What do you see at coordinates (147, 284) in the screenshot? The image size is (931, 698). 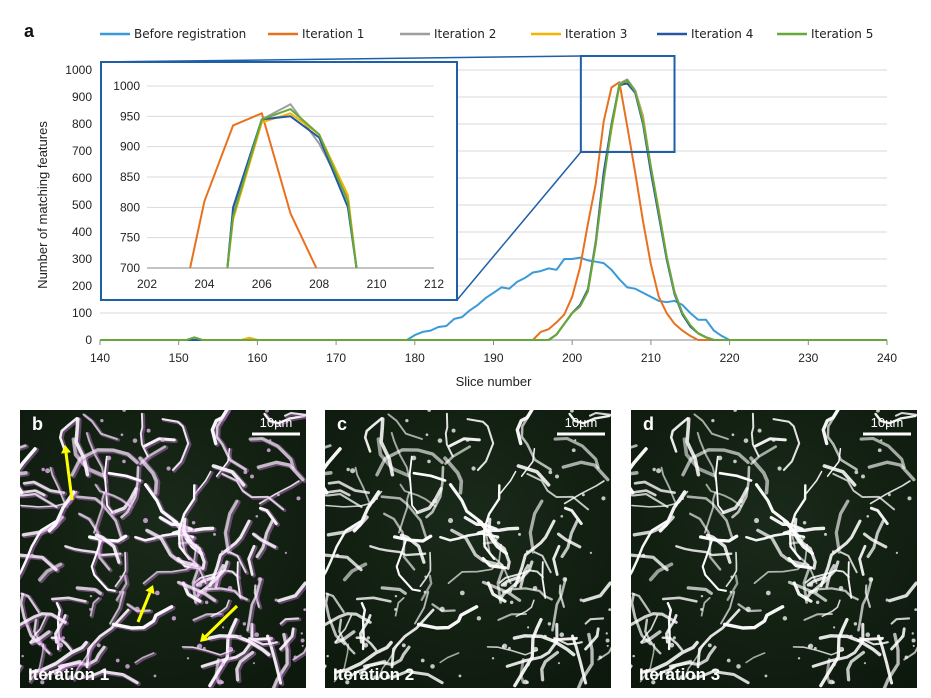 I see `inset-x-tick-label: 202` at bounding box center [147, 284].